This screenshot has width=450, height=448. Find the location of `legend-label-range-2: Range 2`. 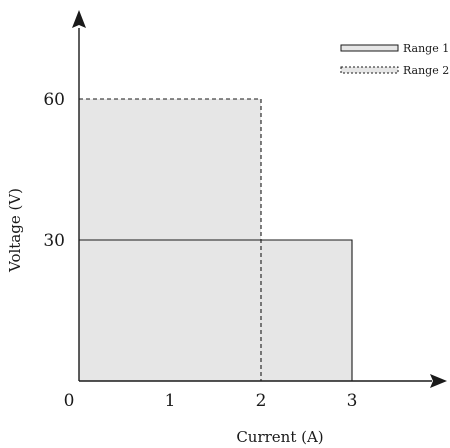

legend-label-range-2: Range 2 is located at coordinates (426, 70).